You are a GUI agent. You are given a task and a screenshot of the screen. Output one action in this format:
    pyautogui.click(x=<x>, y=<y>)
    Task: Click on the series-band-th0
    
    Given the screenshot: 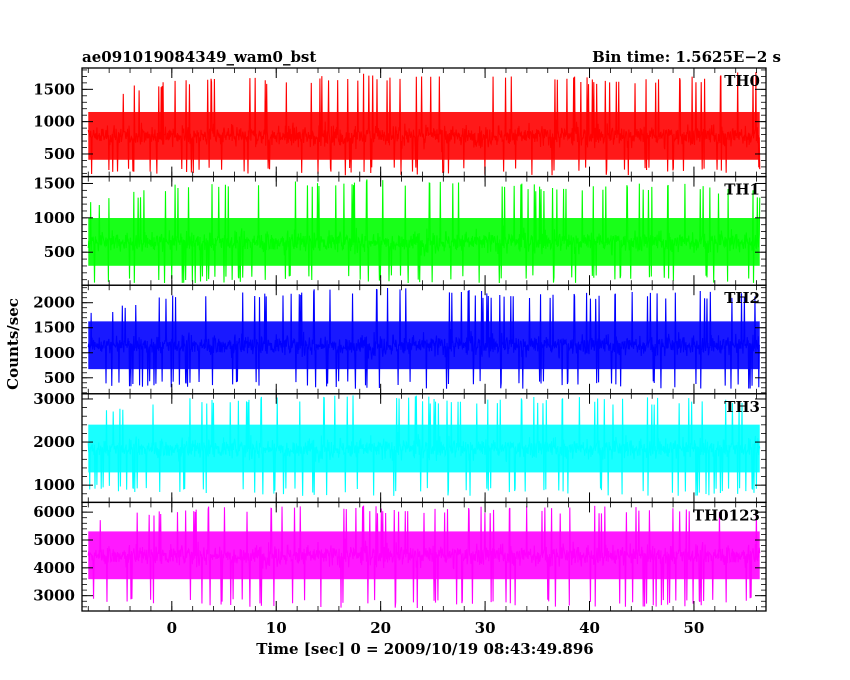 What is the action you would take?
    pyautogui.click(x=424, y=135)
    